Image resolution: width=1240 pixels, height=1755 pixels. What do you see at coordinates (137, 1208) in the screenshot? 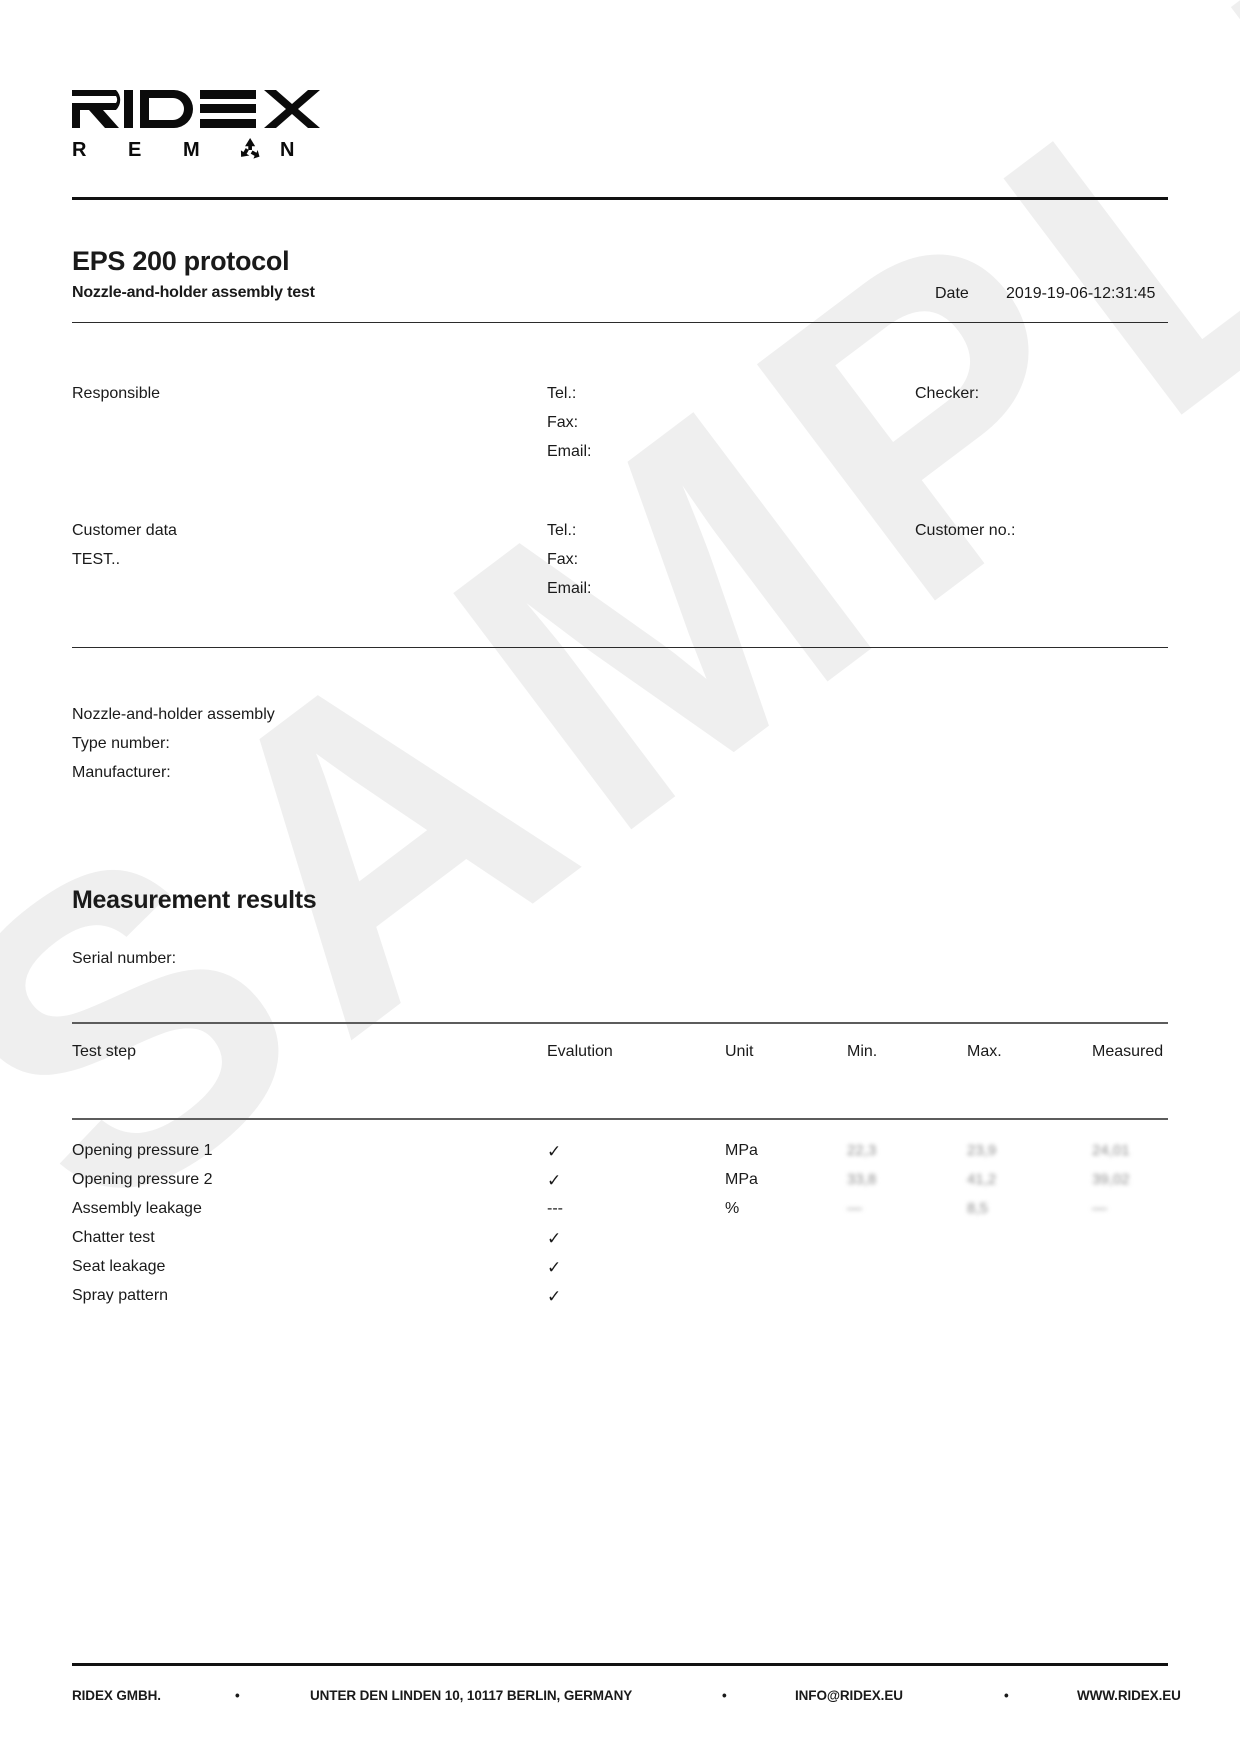
I see `cell-test-step: Assembly leakage` at bounding box center [137, 1208].